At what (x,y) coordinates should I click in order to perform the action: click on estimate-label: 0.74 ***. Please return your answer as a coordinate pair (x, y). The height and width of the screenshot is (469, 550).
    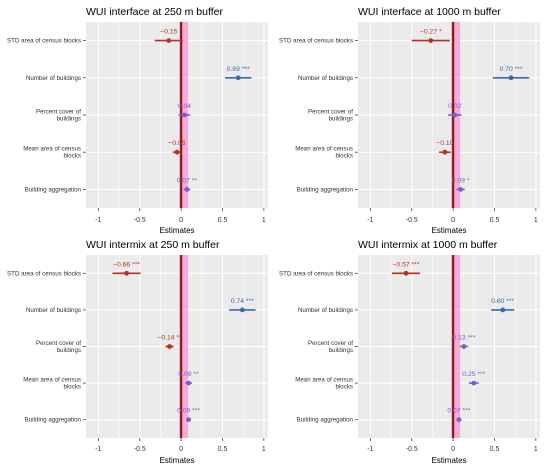
    Looking at the image, I should click on (242, 301).